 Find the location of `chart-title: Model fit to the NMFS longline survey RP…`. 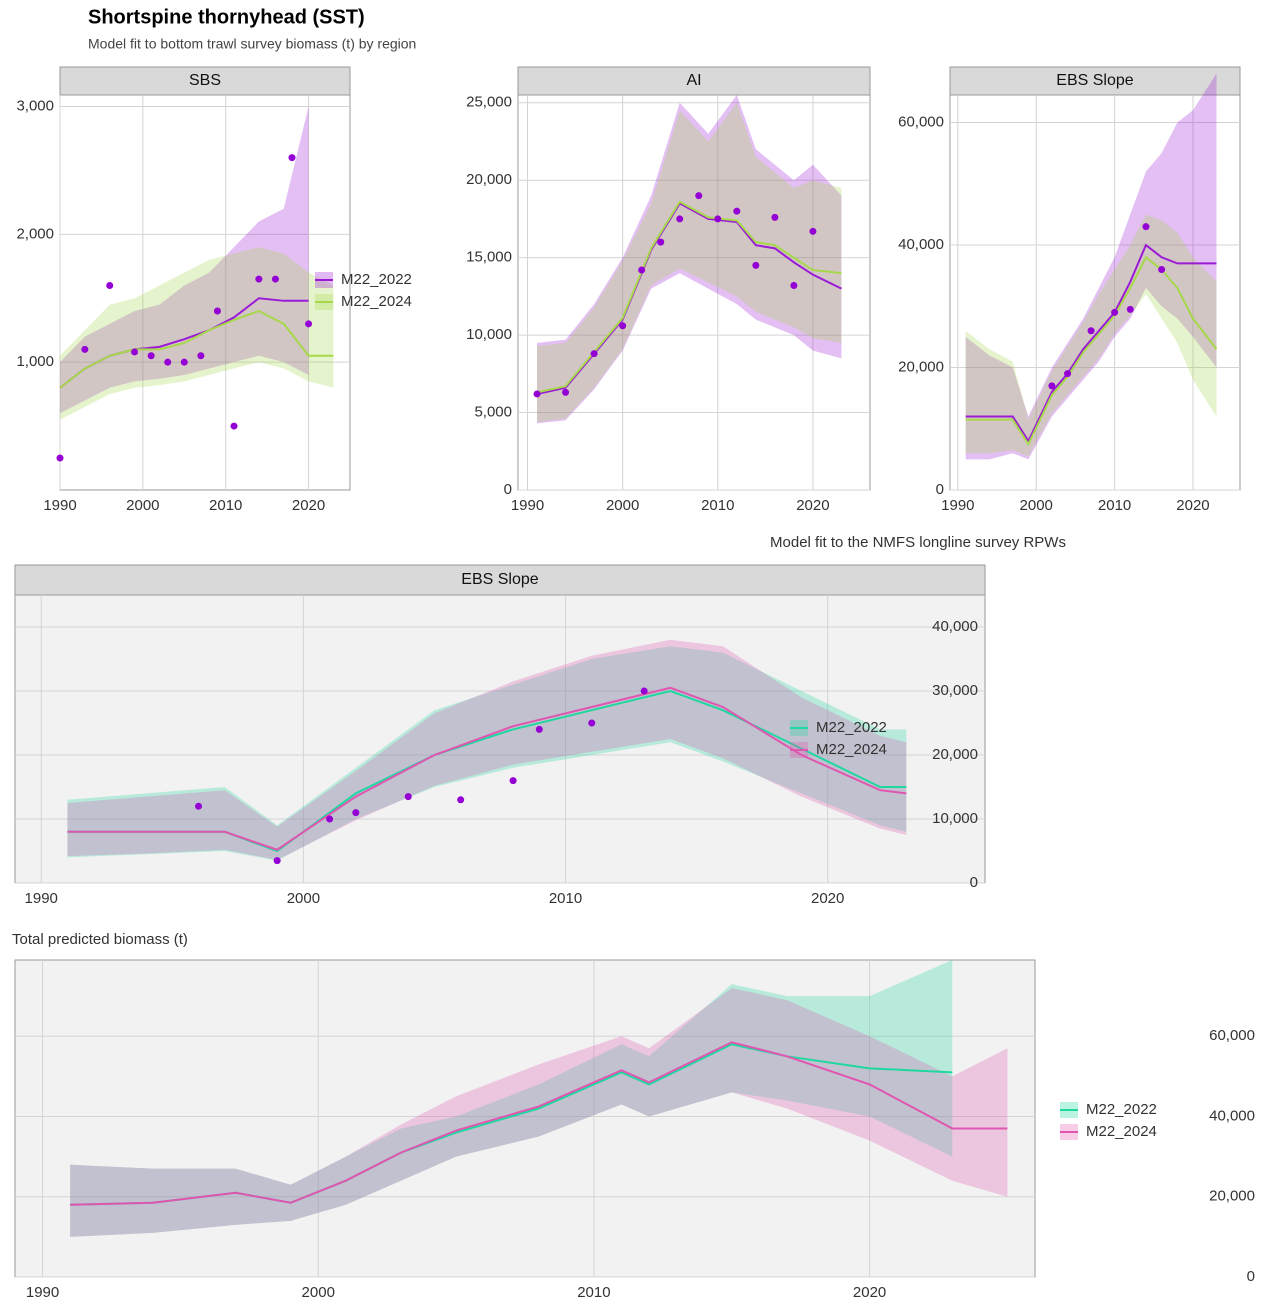

chart-title: Model fit to the NMFS longline survey RP… is located at coordinates (918, 542).